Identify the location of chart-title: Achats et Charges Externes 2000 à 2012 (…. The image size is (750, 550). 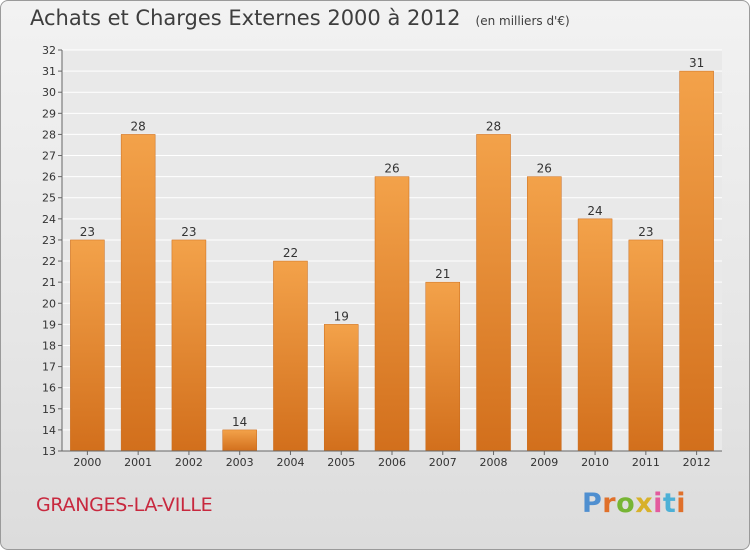
(300, 18).